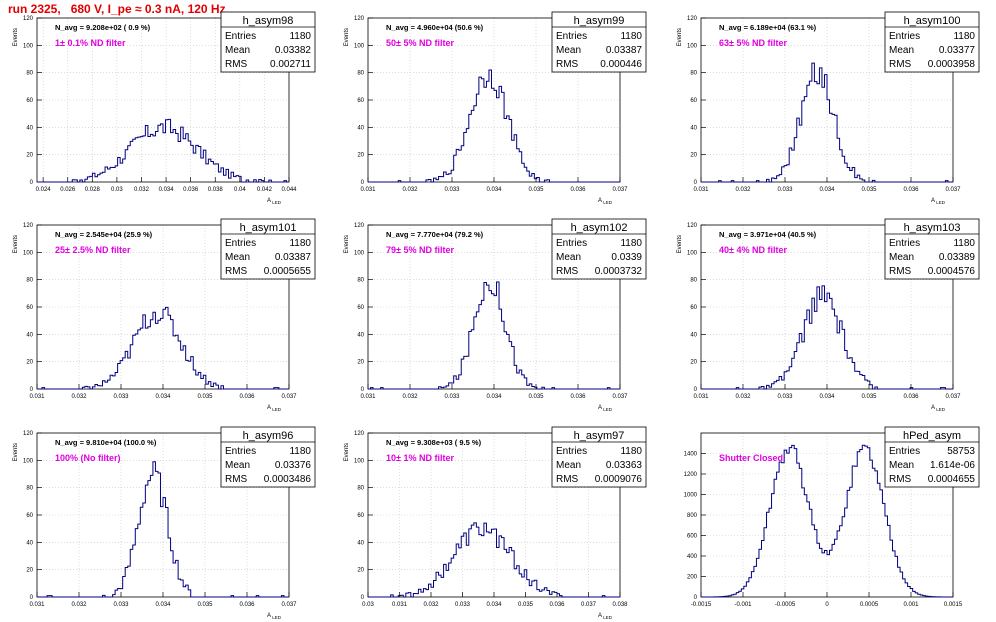 This screenshot has width=996, height=622. What do you see at coordinates (599, 21) in the screenshot?
I see `stats-title: h_asym99` at bounding box center [599, 21].